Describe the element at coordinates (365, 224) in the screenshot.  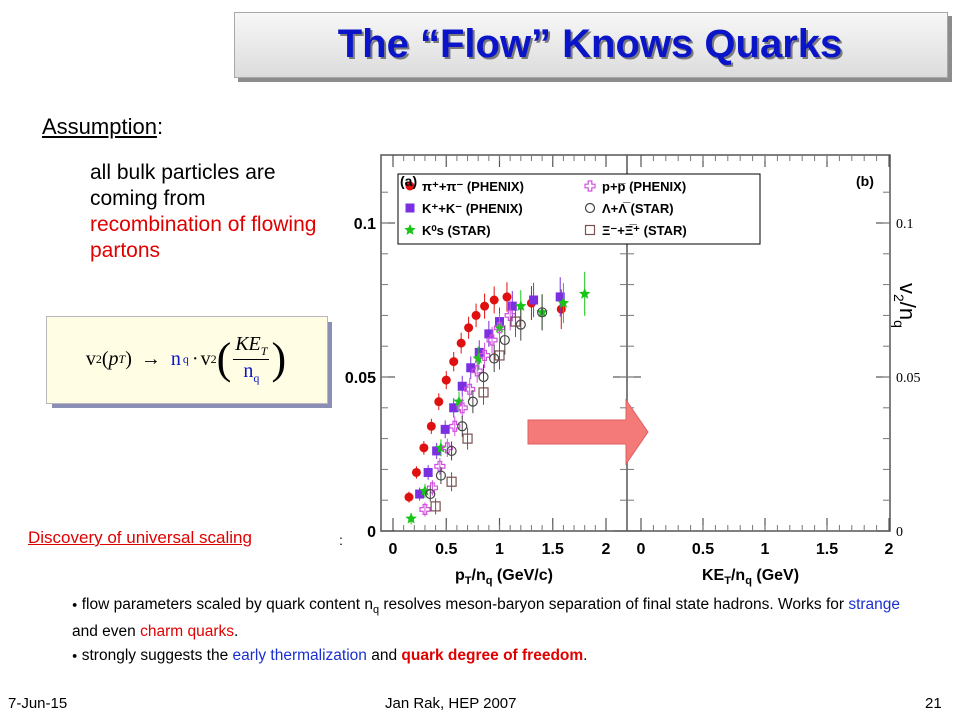
I see `y-tick-label: 0.1` at that location.